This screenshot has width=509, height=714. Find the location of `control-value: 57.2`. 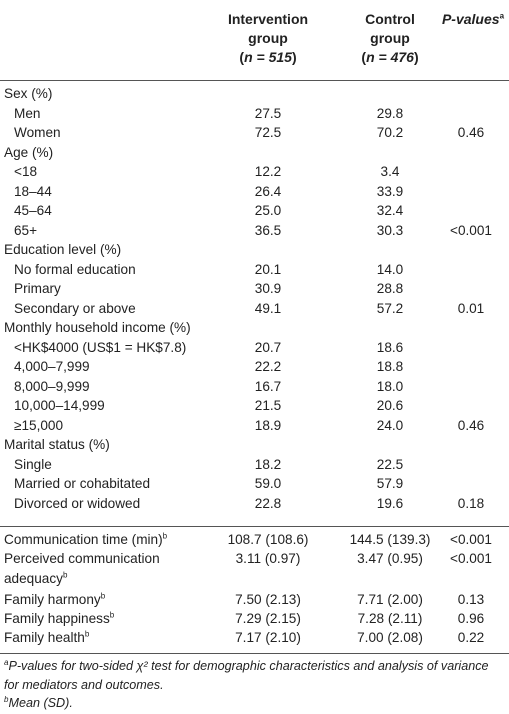

control-value: 57.2 is located at coordinates (390, 308).